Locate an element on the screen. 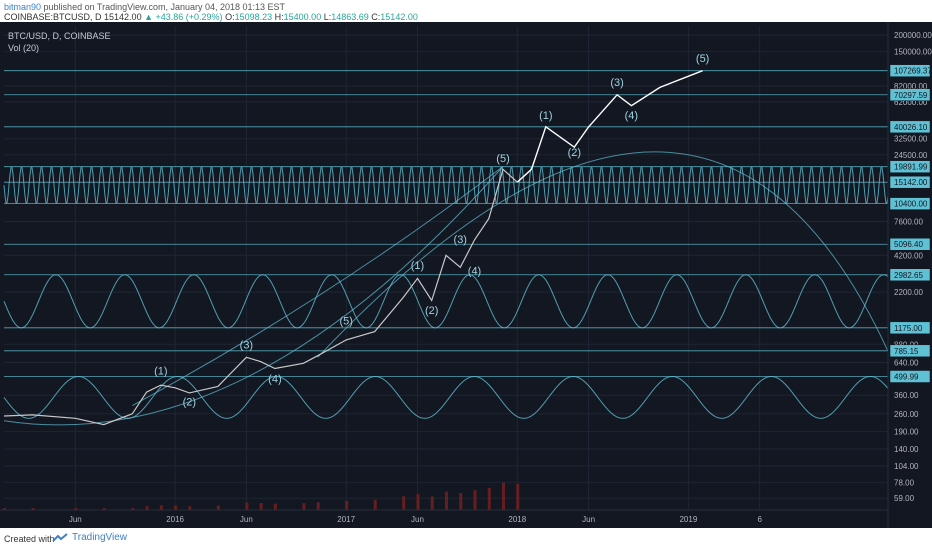 This screenshot has width=932, height=550. price-label: 40026.10 is located at coordinates (911, 127).